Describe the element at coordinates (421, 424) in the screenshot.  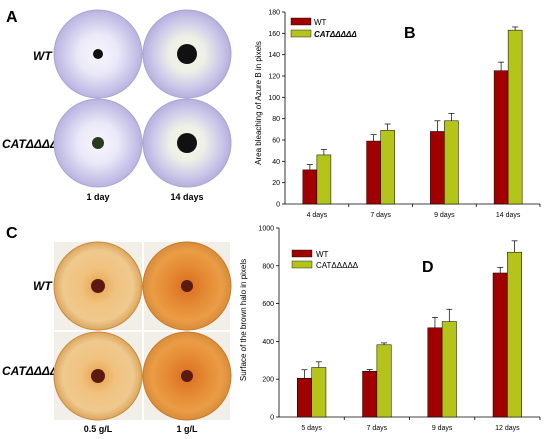
I see `x-ticks: 5 days 7 days 9 days 12 days` at that location.